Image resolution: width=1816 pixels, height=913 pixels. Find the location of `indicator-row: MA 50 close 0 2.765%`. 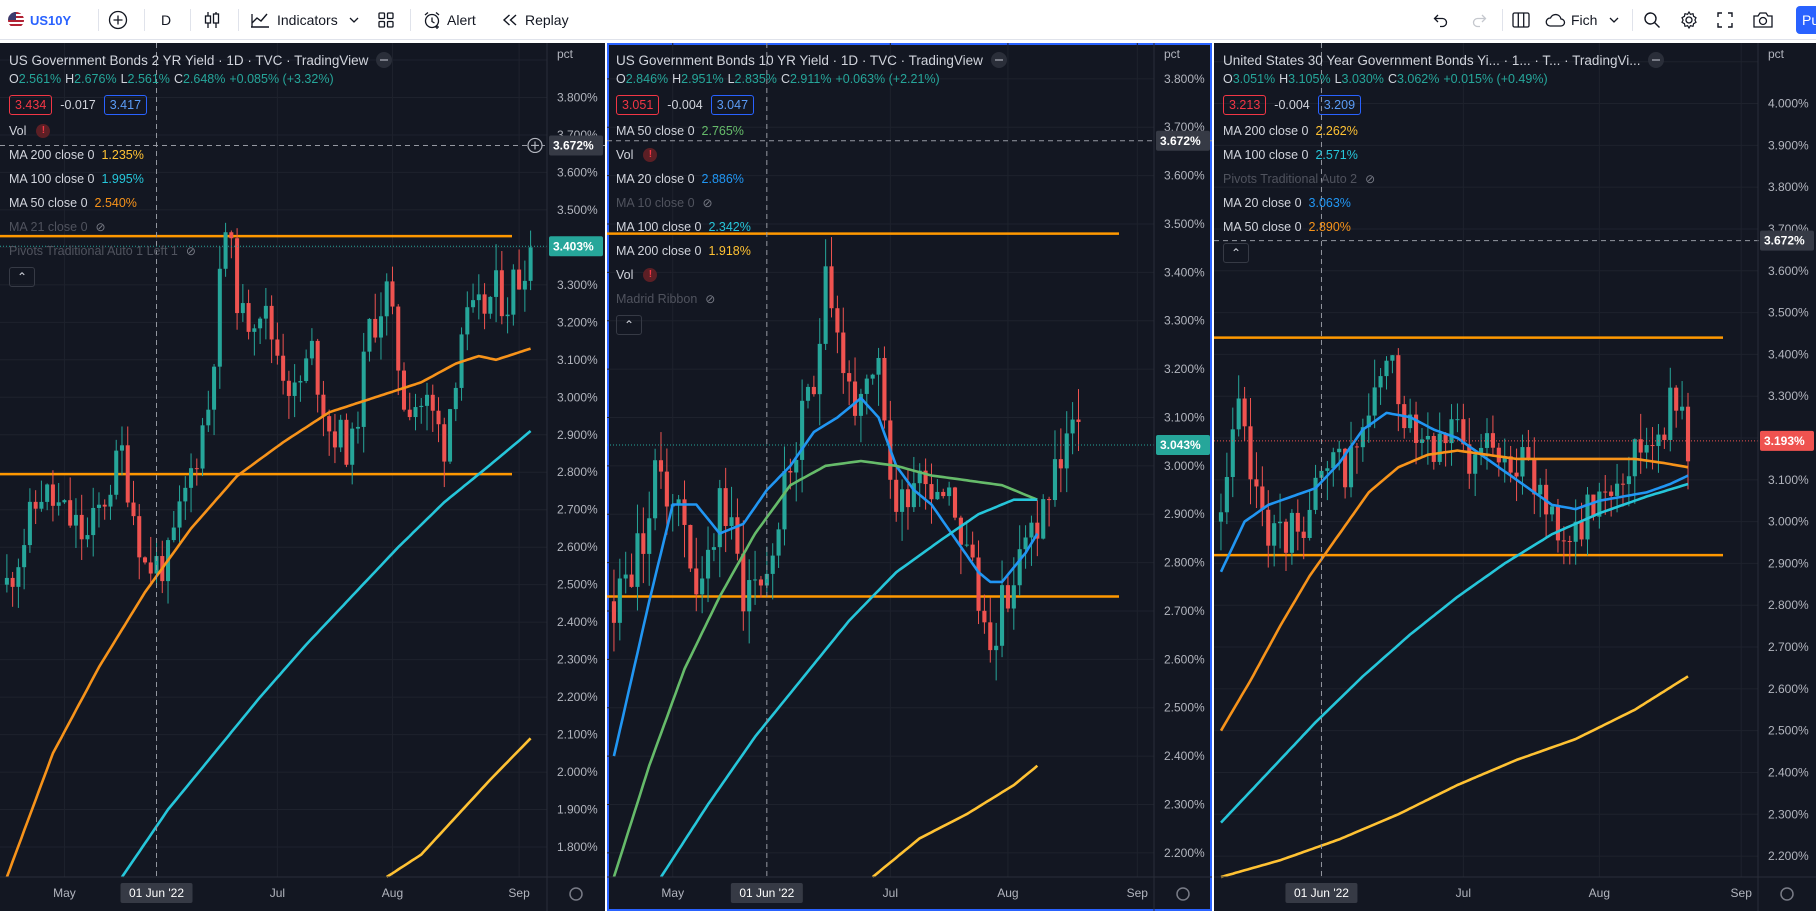

indicator-row: MA 50 close 0 2.765% is located at coordinates (811, 131).